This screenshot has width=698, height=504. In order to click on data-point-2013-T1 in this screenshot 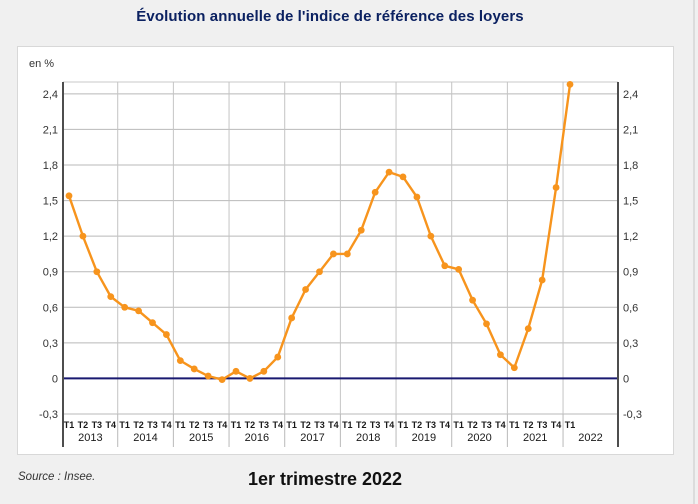, I will do `click(69, 196)`.